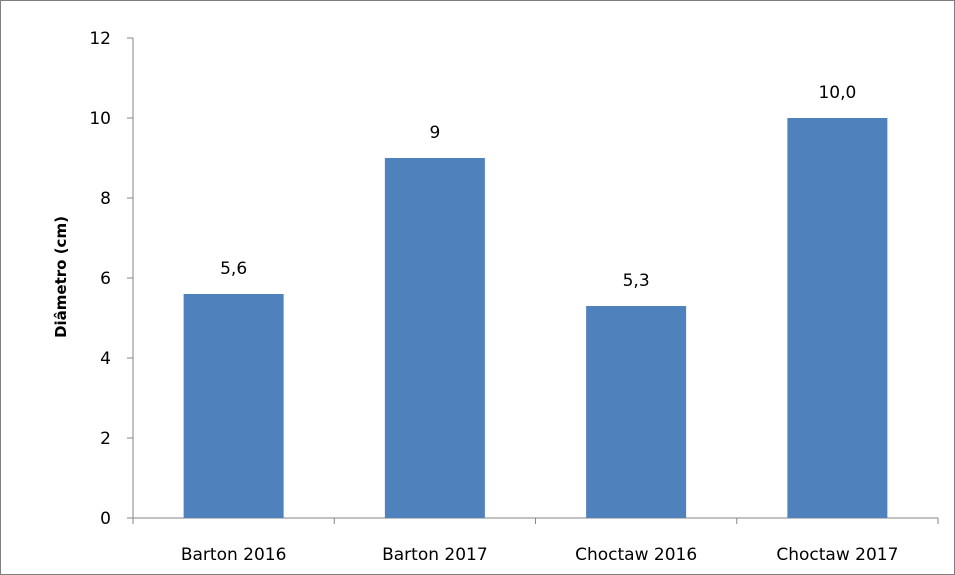 The width and height of the screenshot is (955, 575). What do you see at coordinates (111, 279) in the screenshot?
I see `y-axis: 0 2 4 6 8 10 12` at bounding box center [111, 279].